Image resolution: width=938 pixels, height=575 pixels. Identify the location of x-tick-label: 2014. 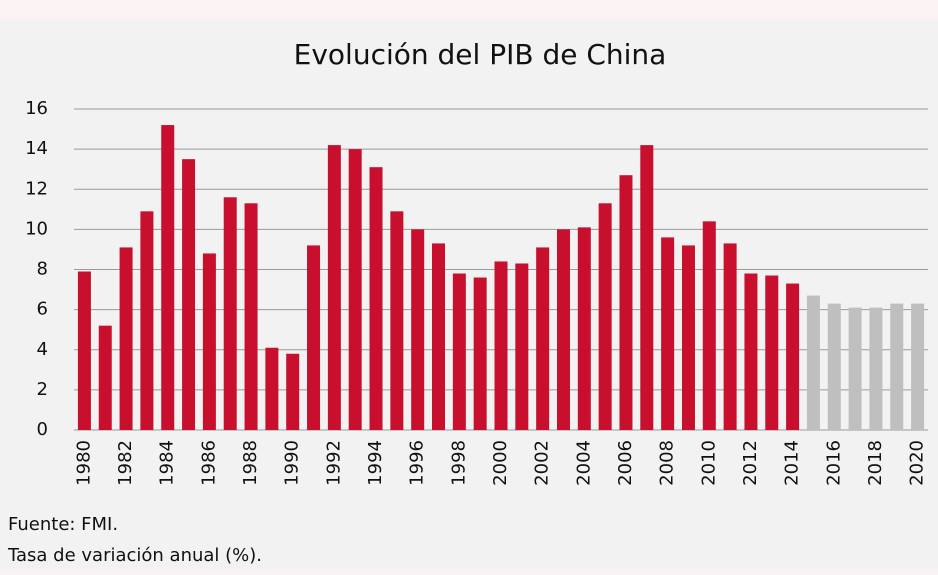
(792, 463).